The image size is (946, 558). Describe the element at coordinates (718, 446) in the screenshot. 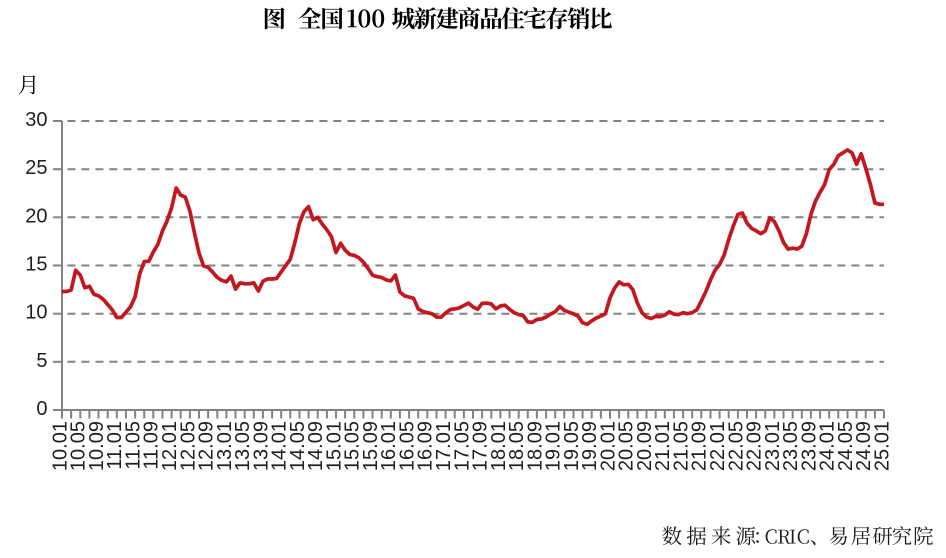

I see `svg-text: 22.01` at that location.